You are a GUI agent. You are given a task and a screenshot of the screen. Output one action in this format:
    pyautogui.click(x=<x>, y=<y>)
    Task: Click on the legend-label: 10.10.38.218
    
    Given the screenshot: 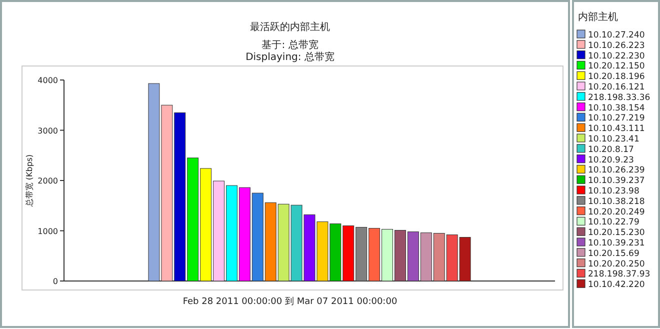 What is the action you would take?
    pyautogui.click(x=616, y=201)
    